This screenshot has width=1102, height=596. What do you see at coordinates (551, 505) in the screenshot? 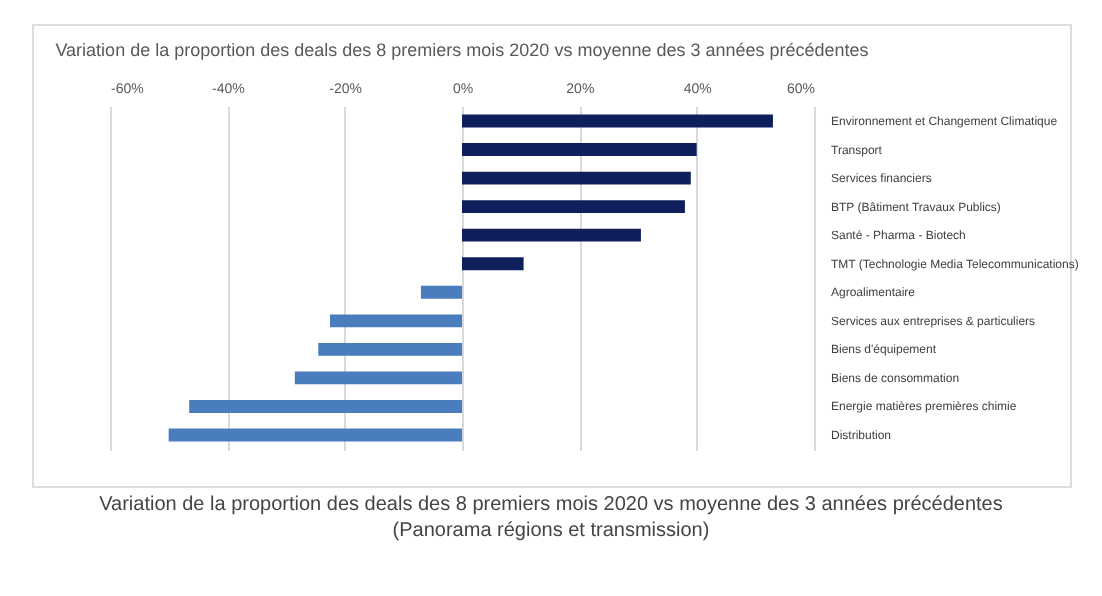
I see `text: Variation de la proportion des deals des 8 premiers mois 2020 vs moyenne des 3 années précédentes` at bounding box center [551, 505].